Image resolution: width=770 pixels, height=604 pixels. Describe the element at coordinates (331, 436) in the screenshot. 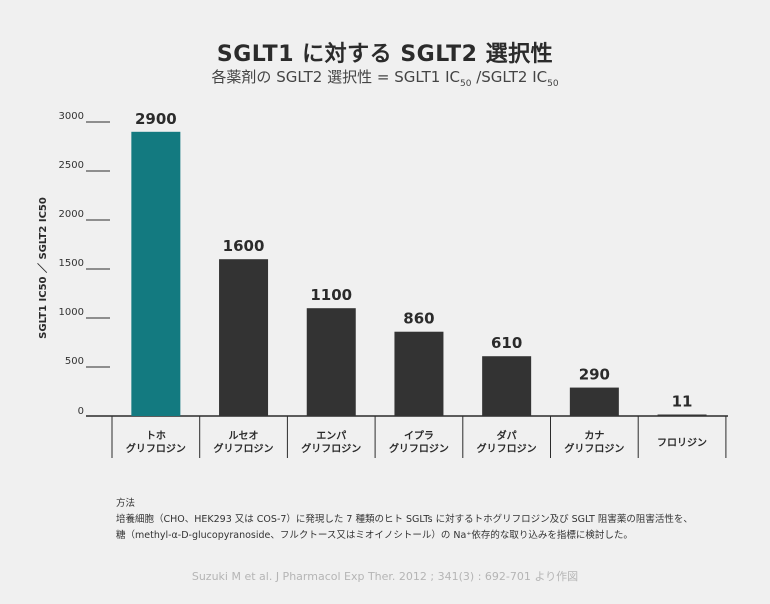

I see `category-label: エンパ` at that location.